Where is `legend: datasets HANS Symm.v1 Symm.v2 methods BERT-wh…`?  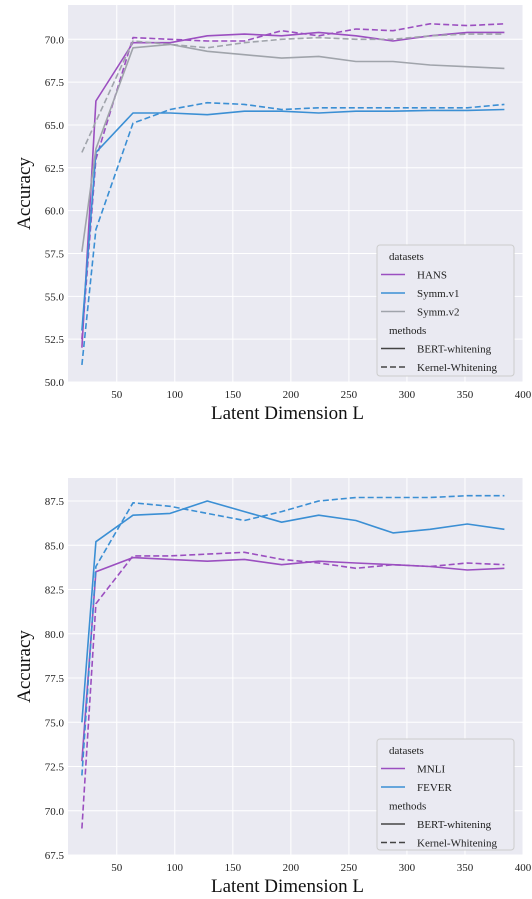
legend: datasets HANS Symm.v1 Symm.v2 methods BERT-wh… is located at coordinates (445, 310).